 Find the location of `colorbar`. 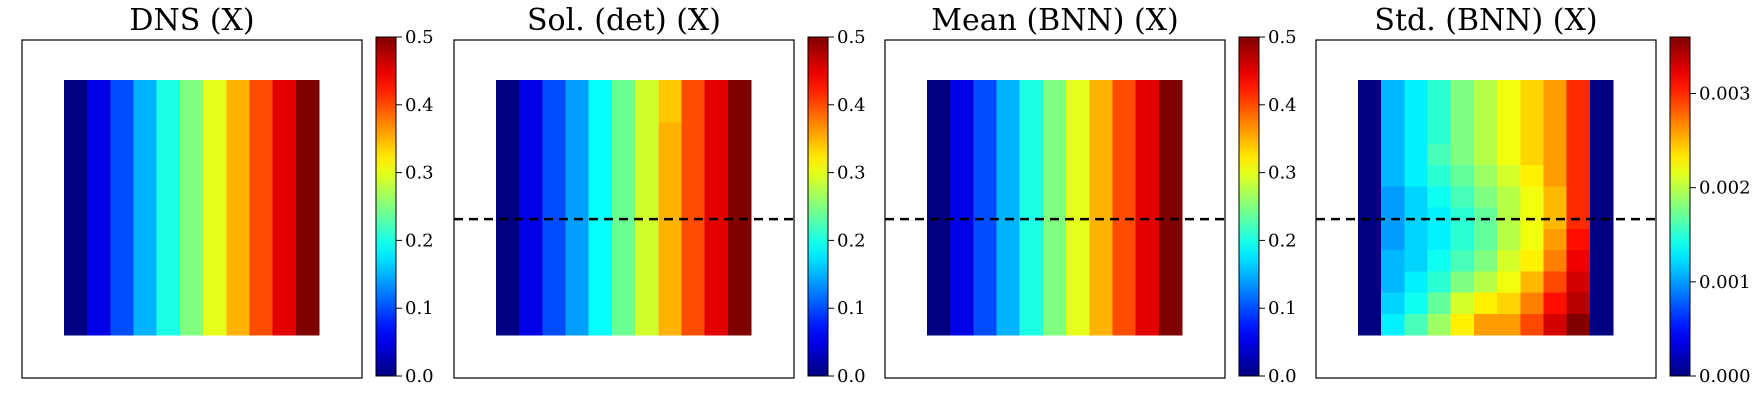

colorbar is located at coordinates (818, 206).